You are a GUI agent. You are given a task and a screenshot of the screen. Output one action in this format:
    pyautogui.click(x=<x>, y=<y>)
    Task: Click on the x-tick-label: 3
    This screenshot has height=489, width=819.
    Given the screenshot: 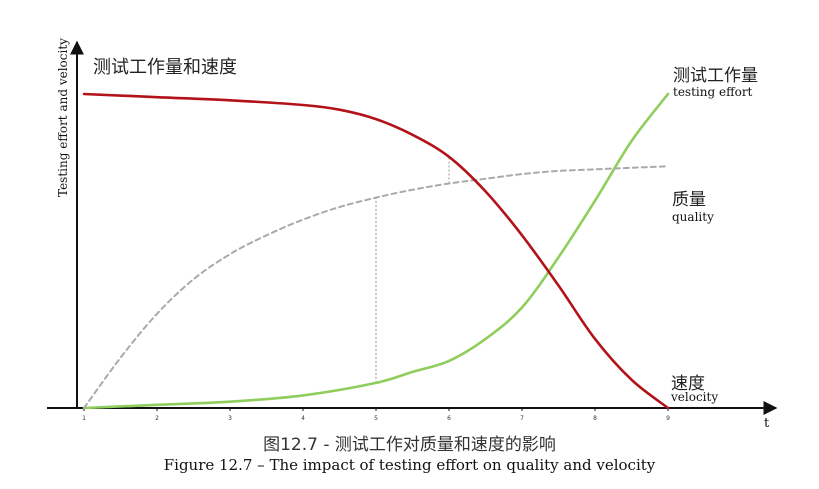 What is the action you would take?
    pyautogui.click(x=230, y=418)
    